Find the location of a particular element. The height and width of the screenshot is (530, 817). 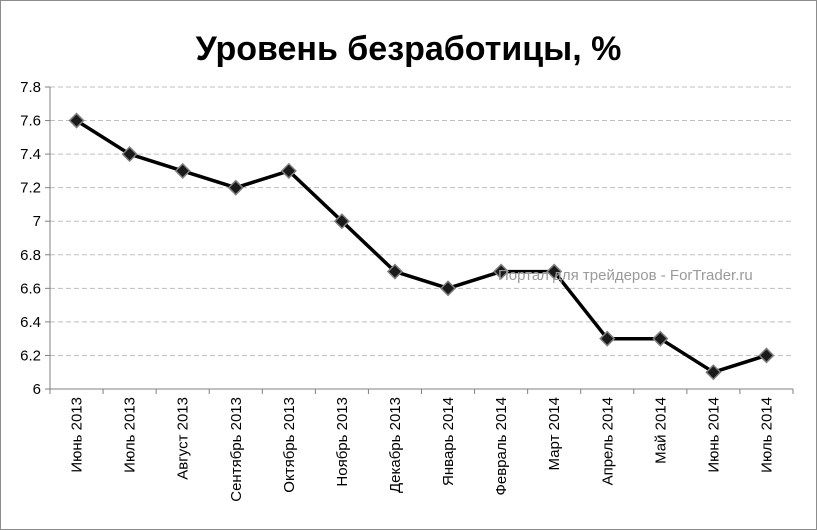

y-tick-label: 7.2 is located at coordinates (30, 188).